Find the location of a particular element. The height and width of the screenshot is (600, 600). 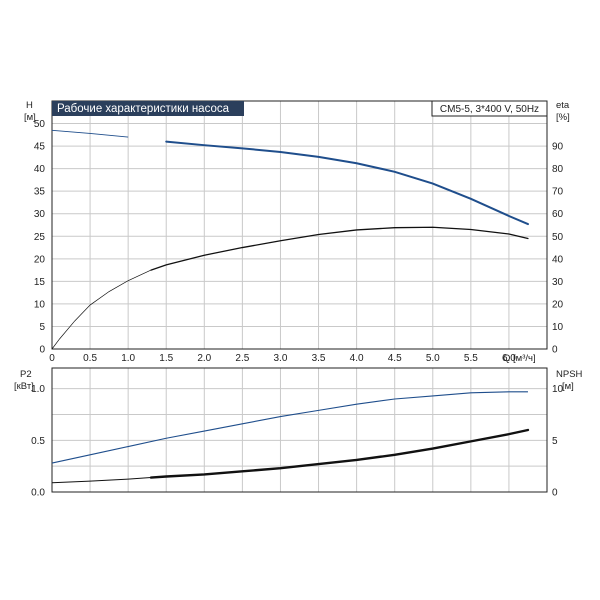

head-curve is located at coordinates (347, 183).